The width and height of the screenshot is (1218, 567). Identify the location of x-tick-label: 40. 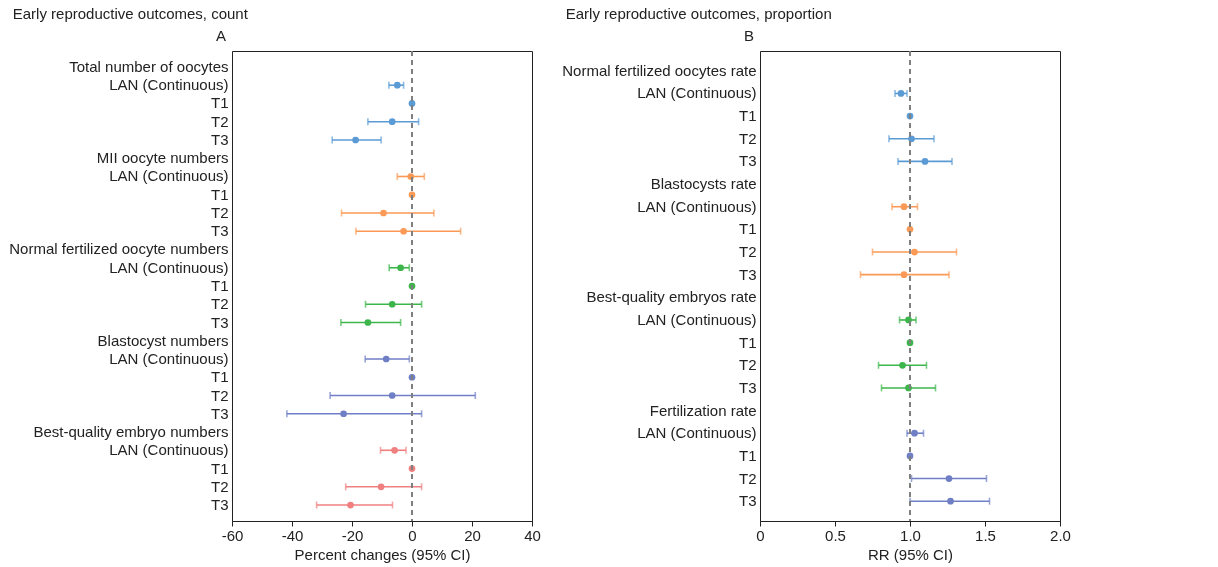
(532, 535).